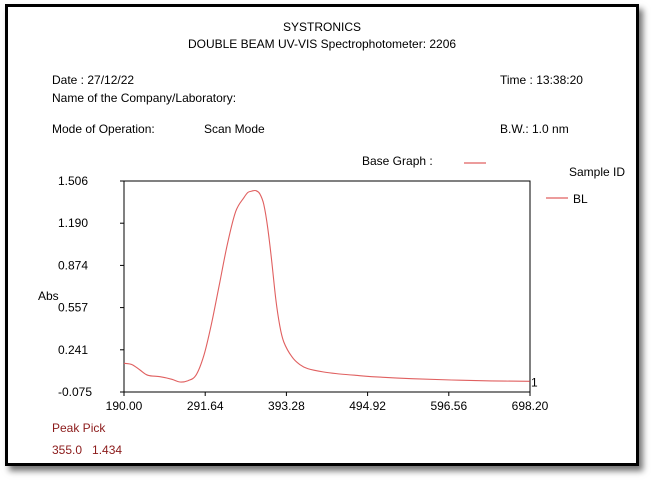  I want to click on y-tick-label: 0.874, so click(73, 265).